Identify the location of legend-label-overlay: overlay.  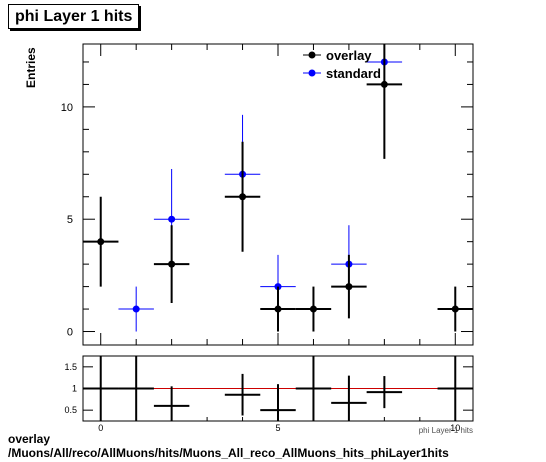
(349, 55).